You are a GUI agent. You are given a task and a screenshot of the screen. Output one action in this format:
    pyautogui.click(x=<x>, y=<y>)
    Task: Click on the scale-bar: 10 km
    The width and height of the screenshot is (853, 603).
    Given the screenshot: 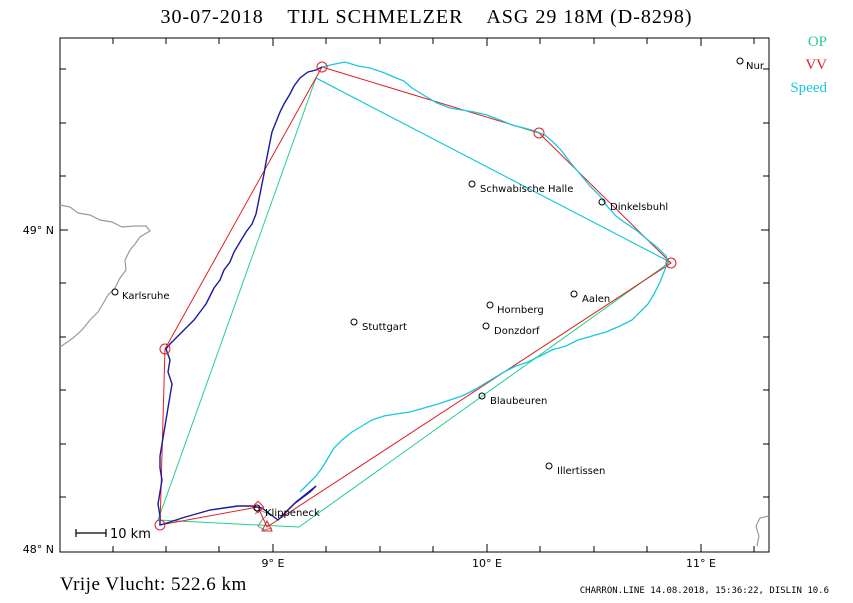 What is the action you would take?
    pyautogui.click(x=113, y=534)
    